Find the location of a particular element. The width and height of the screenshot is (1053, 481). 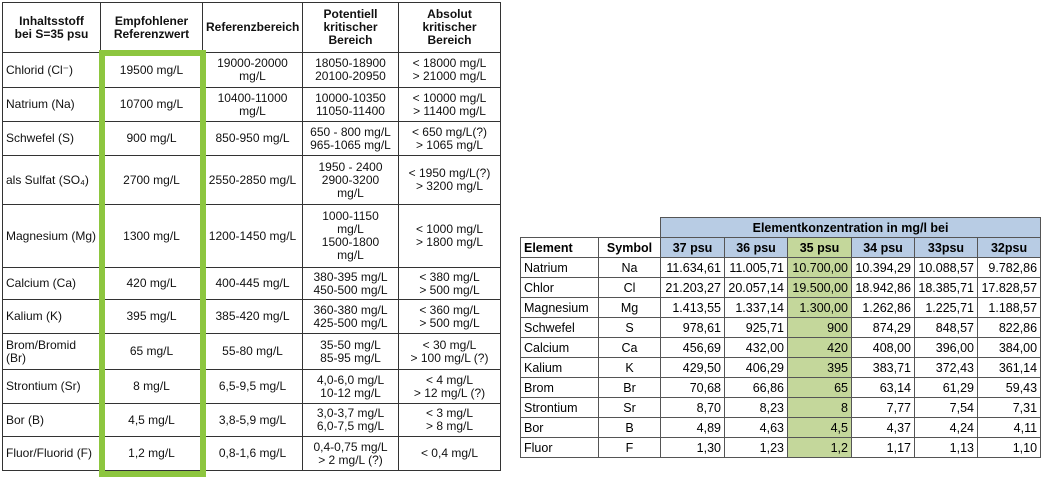

table-cell: 1.188,57 is located at coordinates (1009, 307).